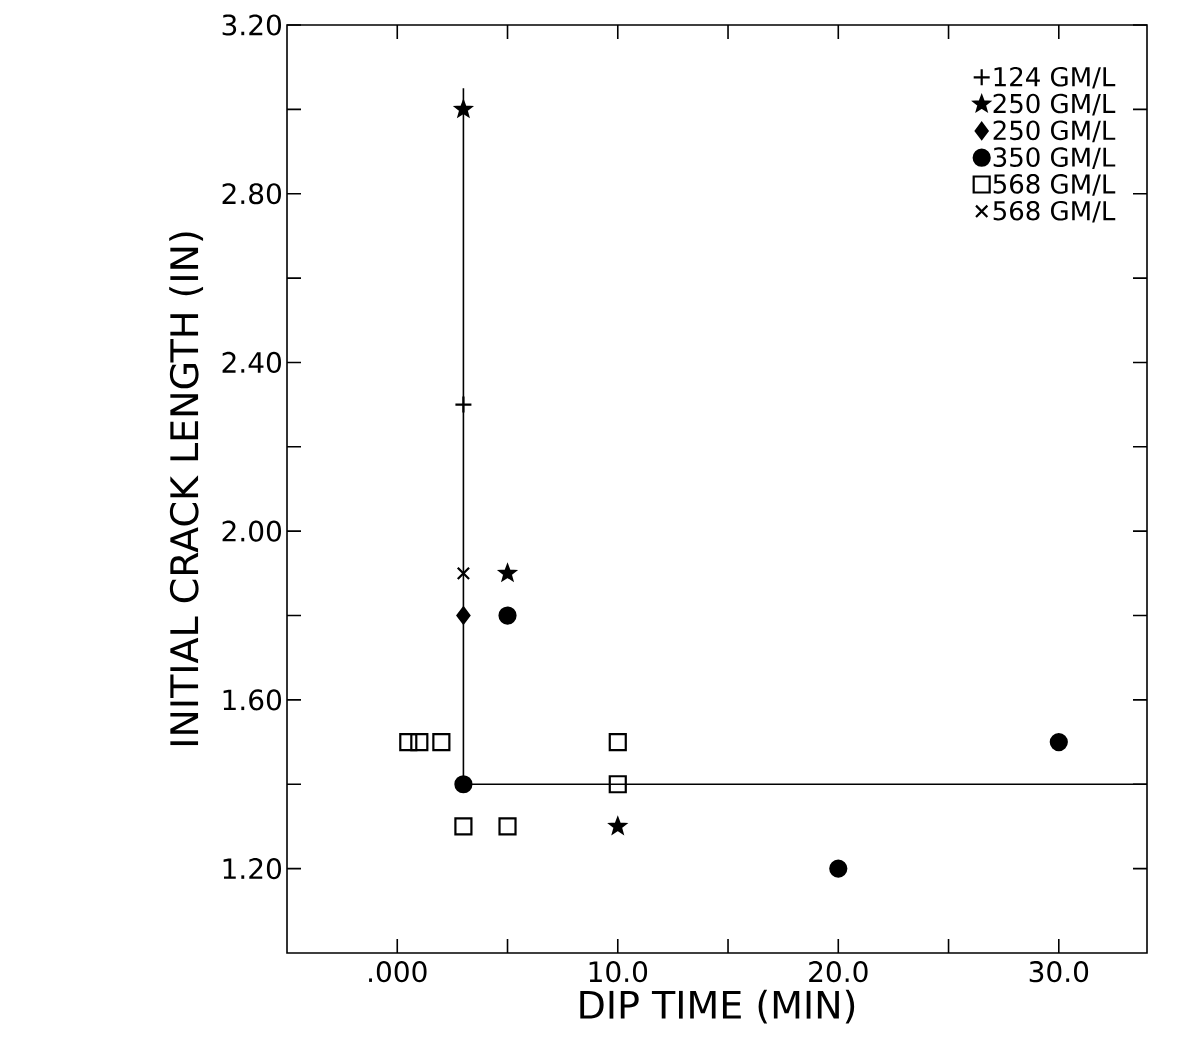  What do you see at coordinates (251, 194) in the screenshot?
I see `y-tick-label: 2.80` at bounding box center [251, 194].